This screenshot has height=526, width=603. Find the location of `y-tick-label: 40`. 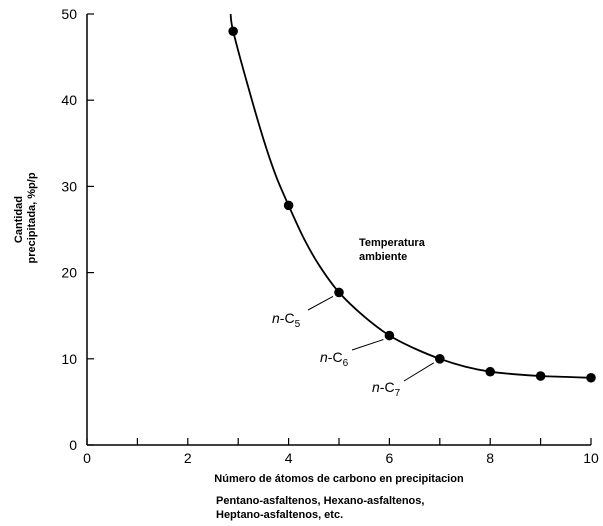

y-tick-label: 40 is located at coordinates (69, 100).